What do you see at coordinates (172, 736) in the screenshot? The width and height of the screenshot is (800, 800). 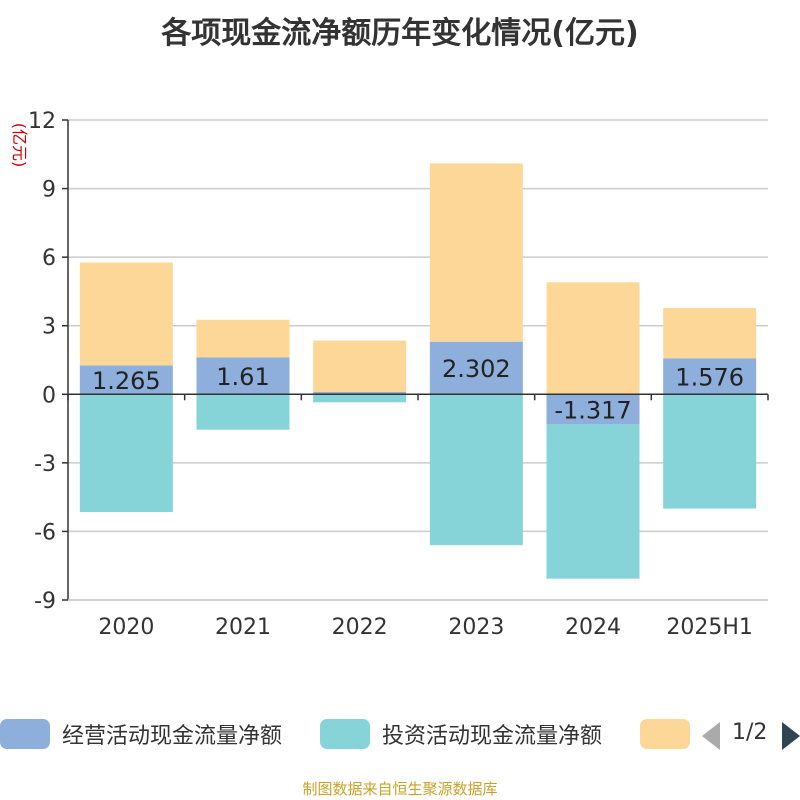 I see `legend-label-operating: 经营活动现金流量净额` at bounding box center [172, 736].